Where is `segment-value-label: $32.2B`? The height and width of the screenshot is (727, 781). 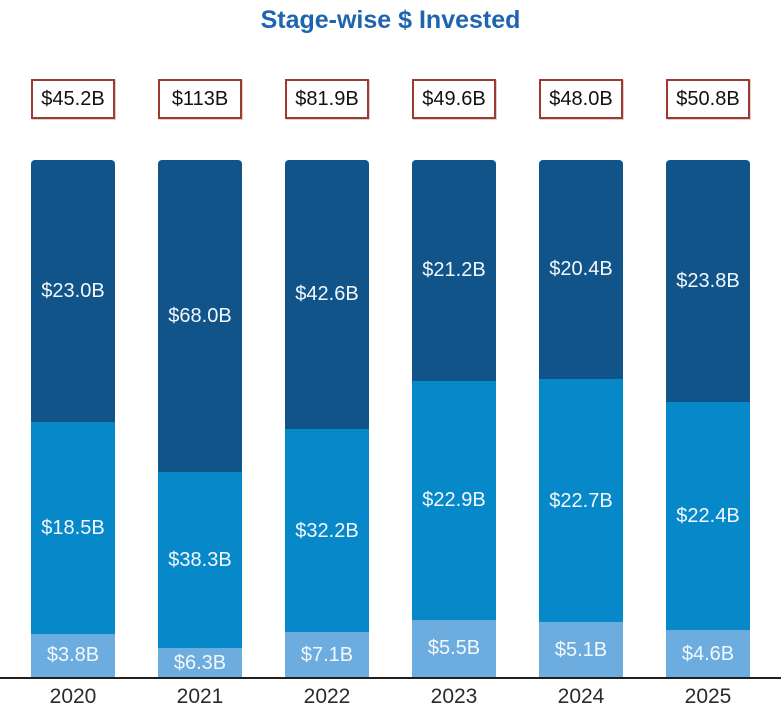
segment-value-label: $32.2B is located at coordinates (327, 530).